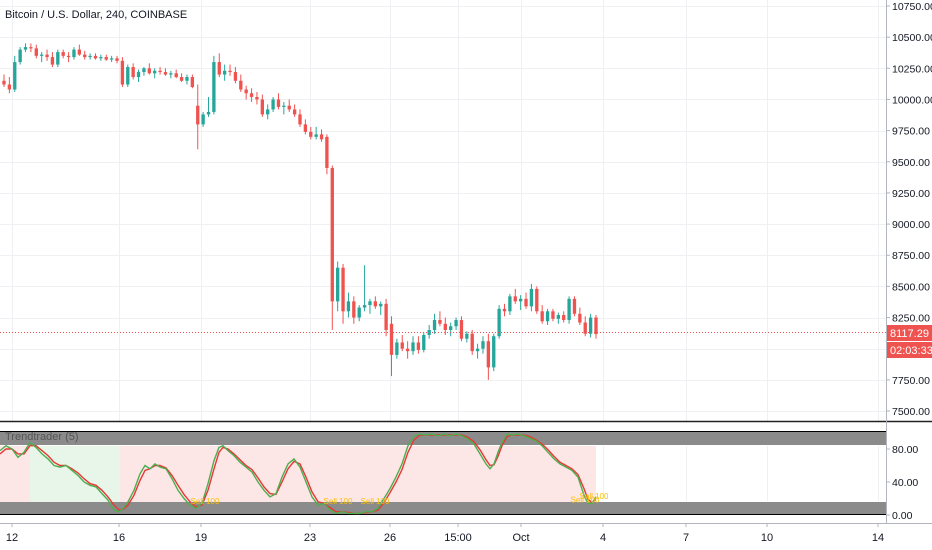  What do you see at coordinates (603, 538) in the screenshot?
I see `time-tick-label: 4` at bounding box center [603, 538].